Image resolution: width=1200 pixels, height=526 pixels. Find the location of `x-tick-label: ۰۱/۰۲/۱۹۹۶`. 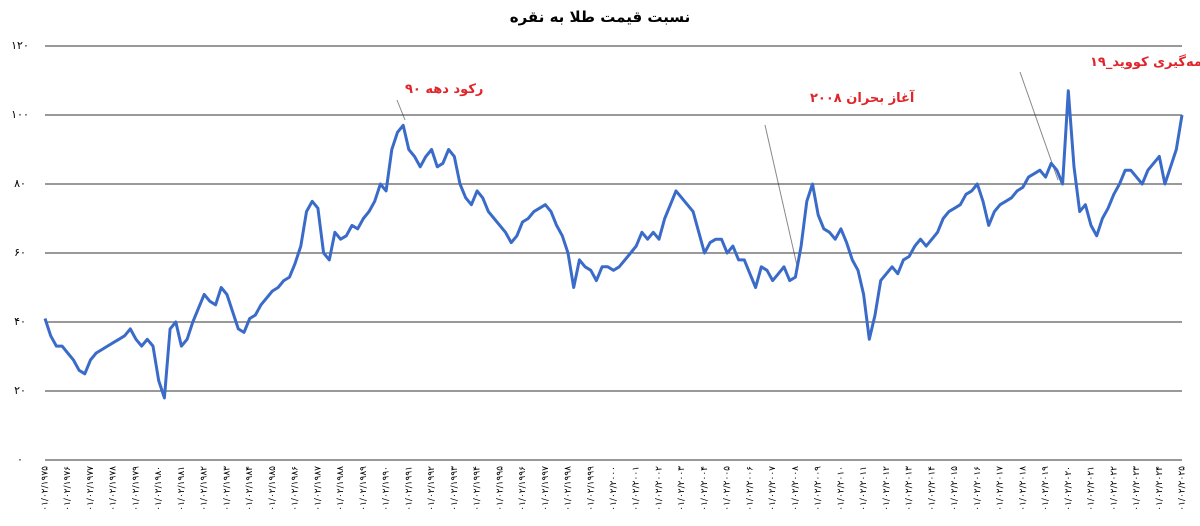

x-tick-label: ۰۱/۰۲/۱۹۹۶ is located at coordinates (523, 488).